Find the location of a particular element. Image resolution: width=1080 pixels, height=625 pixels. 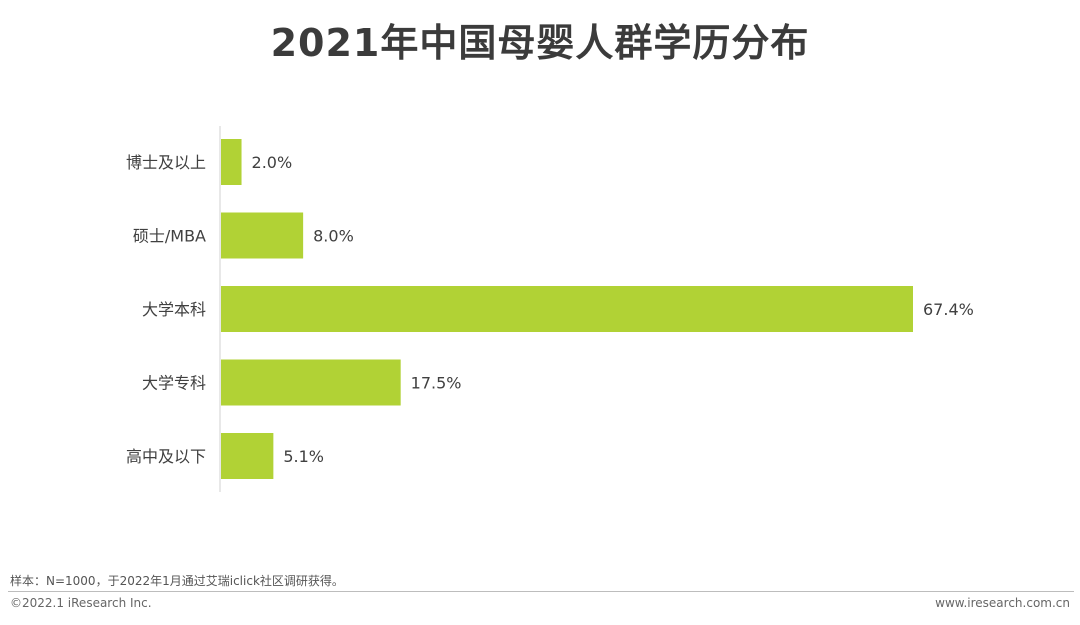

copyright-text: ©2022.1 iResearch Inc. is located at coordinates (81, 603).